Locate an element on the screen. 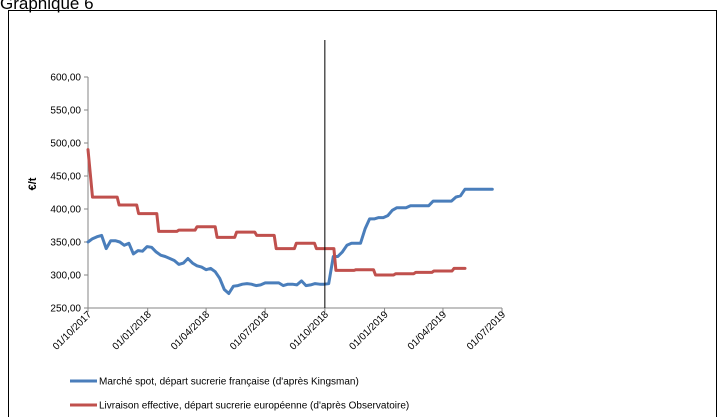 The image size is (721, 417). y-tick-label: 250,00 is located at coordinates (65, 309).